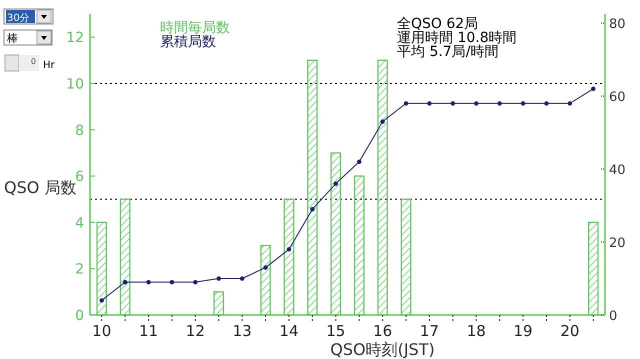 Image resolution: width=640 pixels, height=359 pixels. Describe the element at coordinates (617, 244) in the screenshot. I see `y2-tick-label: 20` at that location.